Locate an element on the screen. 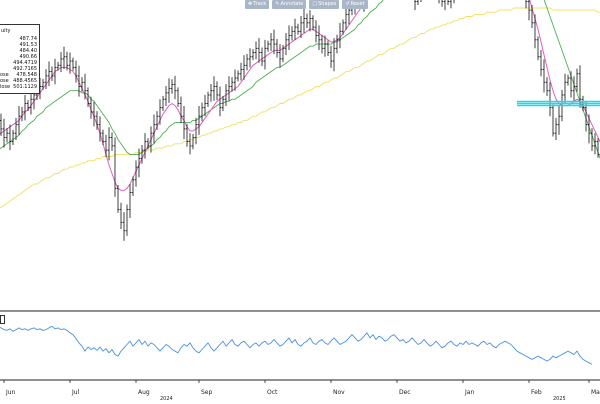 The height and width of the screenshot is (404, 600). chart-toolbar: ✥Track ✎Annotate □Shapes ↺Reset is located at coordinates (306, 4).